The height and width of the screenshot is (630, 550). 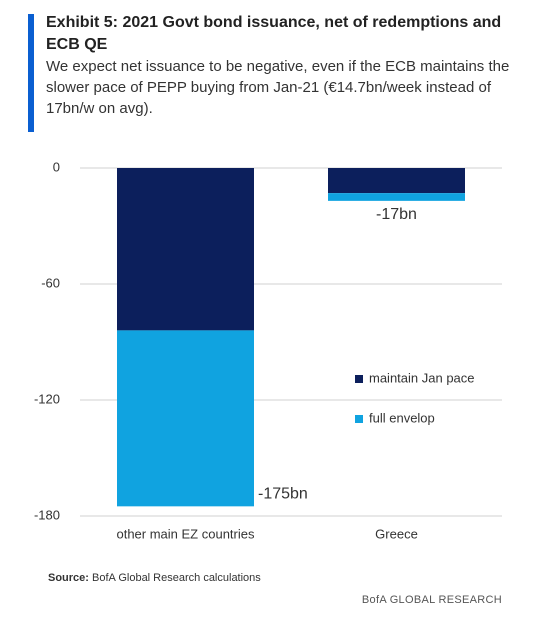 I want to click on legend-label: maintain Jan pace, so click(x=422, y=377).